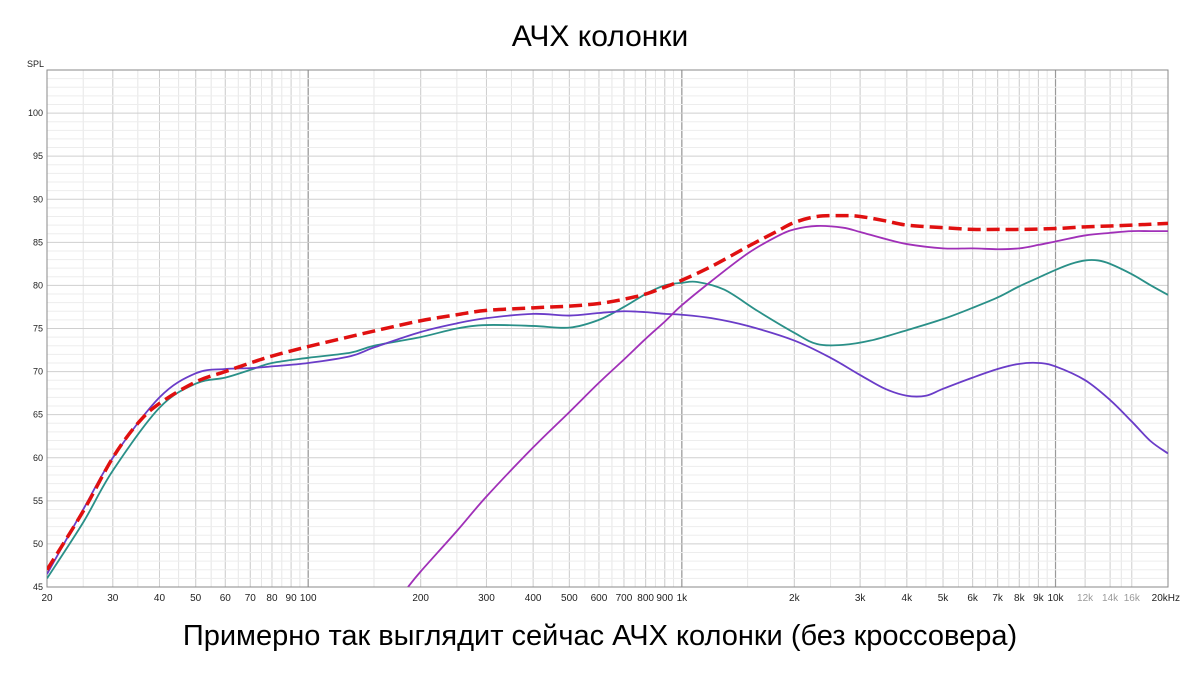 The image size is (1200, 675). Describe the element at coordinates (1039, 598) in the screenshot. I see `x-tick-label: 9k` at that location.